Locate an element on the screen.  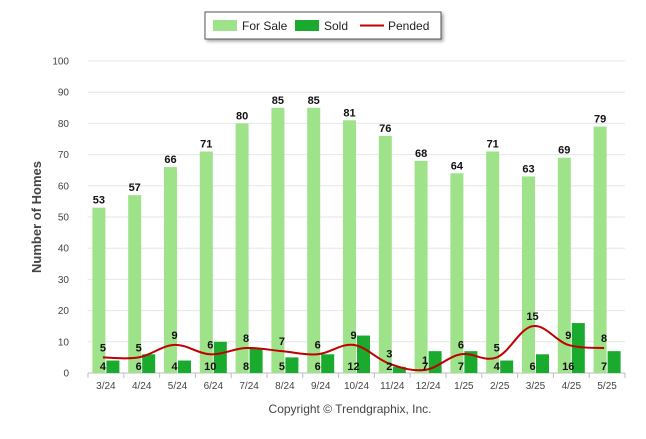
legend-label-pended: Pended is located at coordinates (408, 26).